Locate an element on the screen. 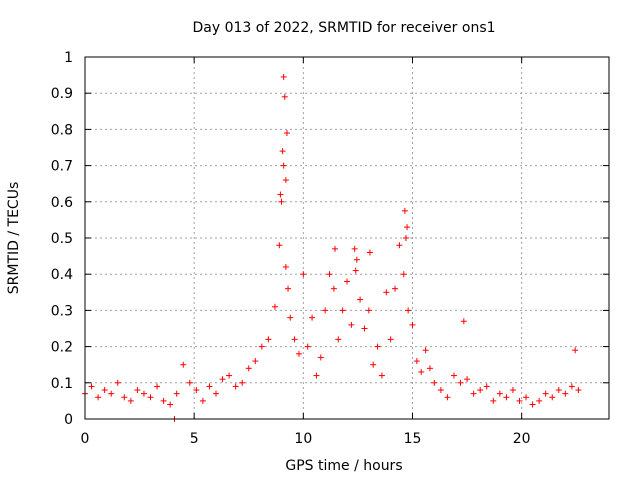  x-tick-label: 15 is located at coordinates (413, 439).